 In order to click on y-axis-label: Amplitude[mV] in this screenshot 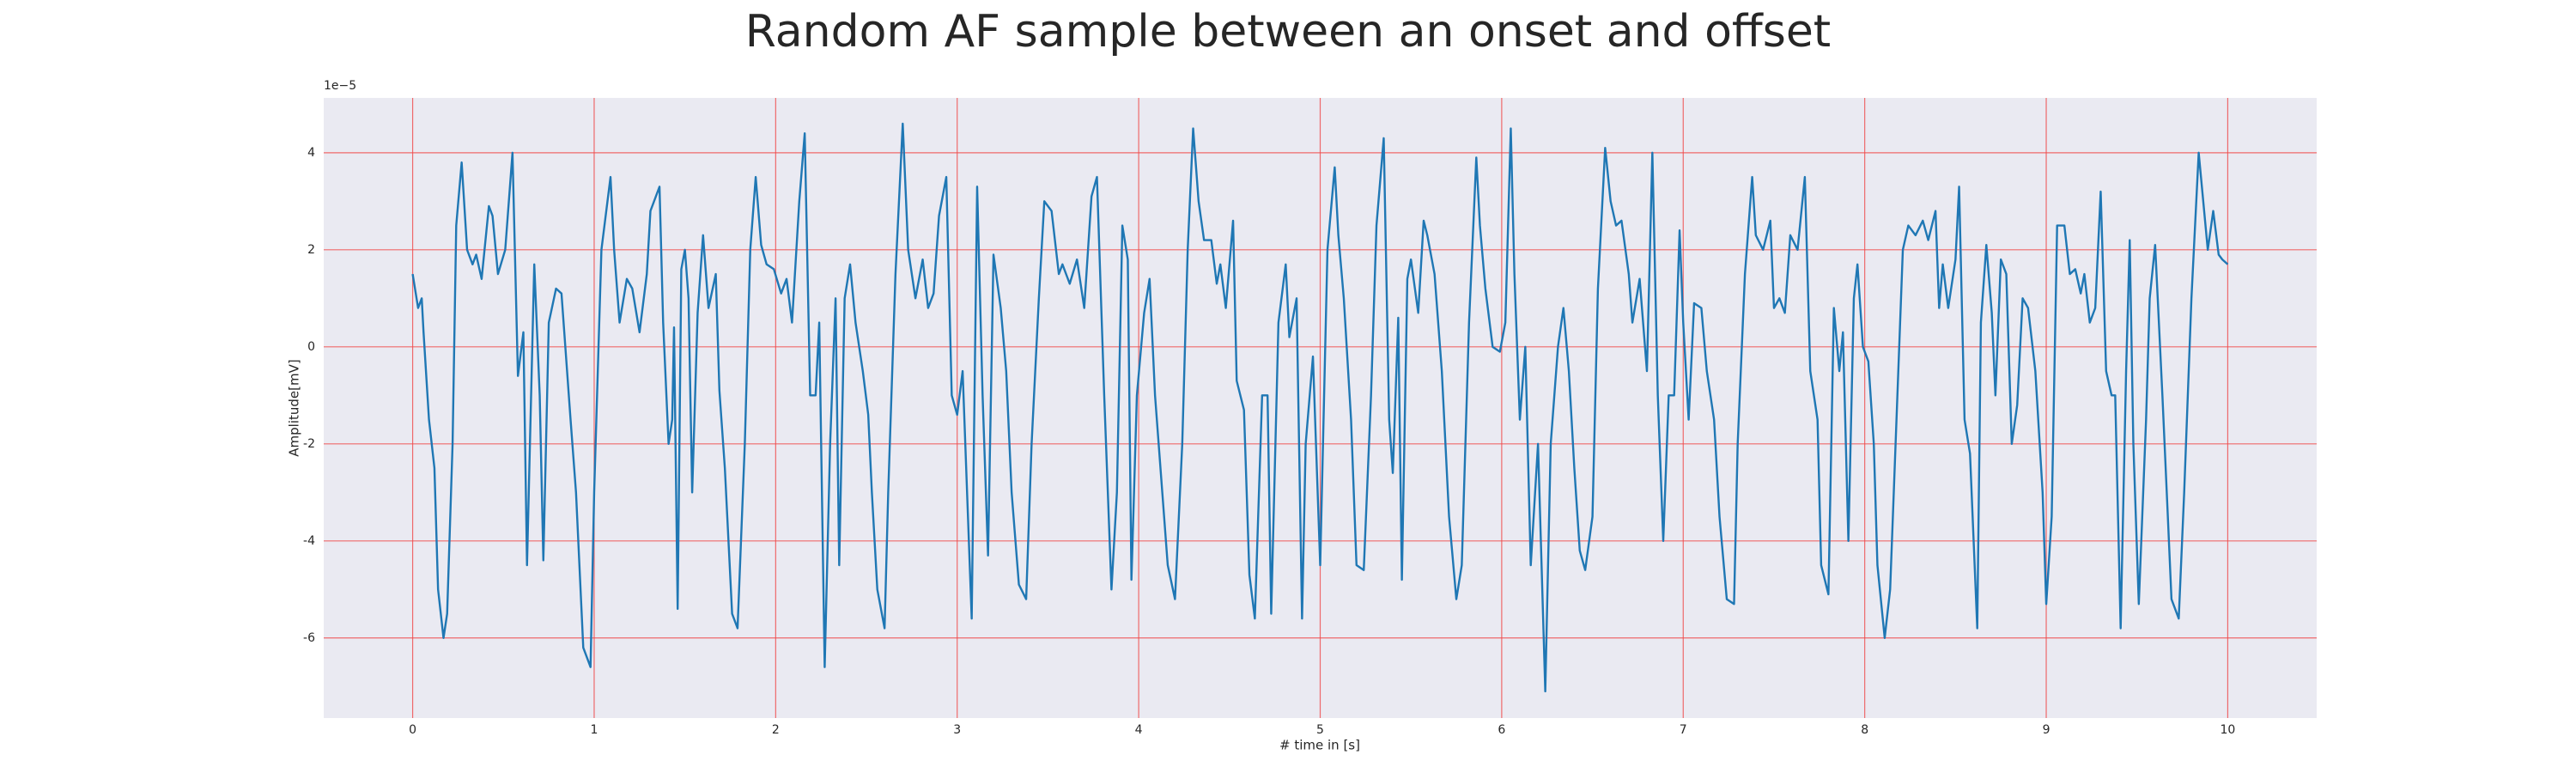, I will do `click(294, 407)`.